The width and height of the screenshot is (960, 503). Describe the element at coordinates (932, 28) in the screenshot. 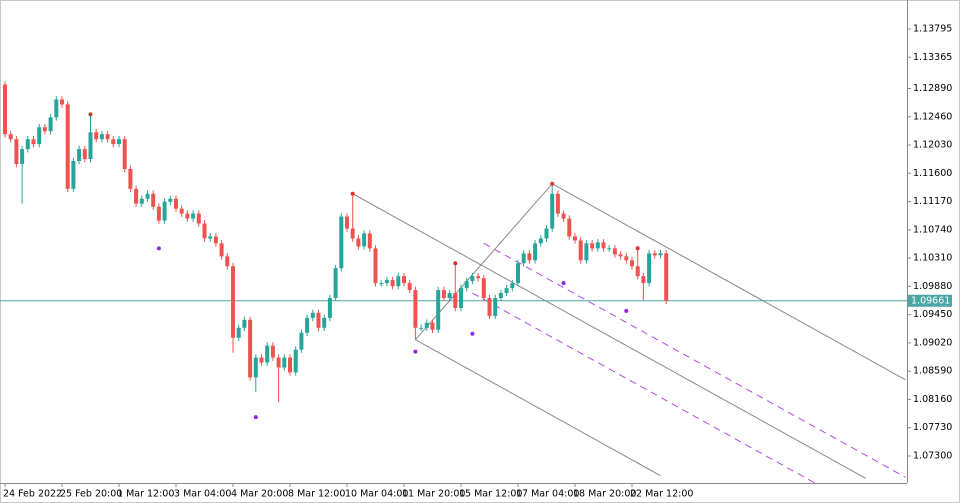

I see `y-tick-label: 1.13795` at that location.